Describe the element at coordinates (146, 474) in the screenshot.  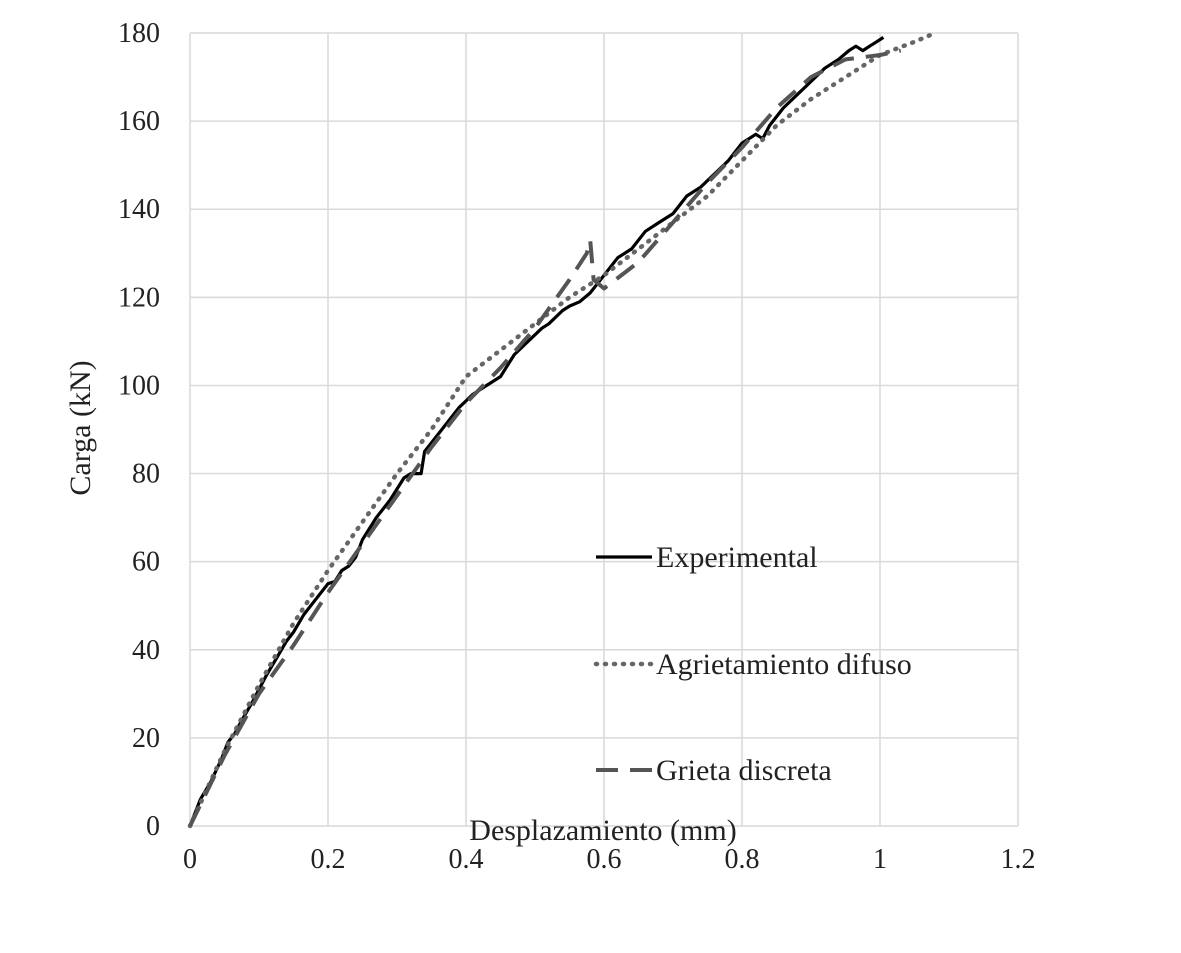
I see `y-tick-label: 80` at that location.